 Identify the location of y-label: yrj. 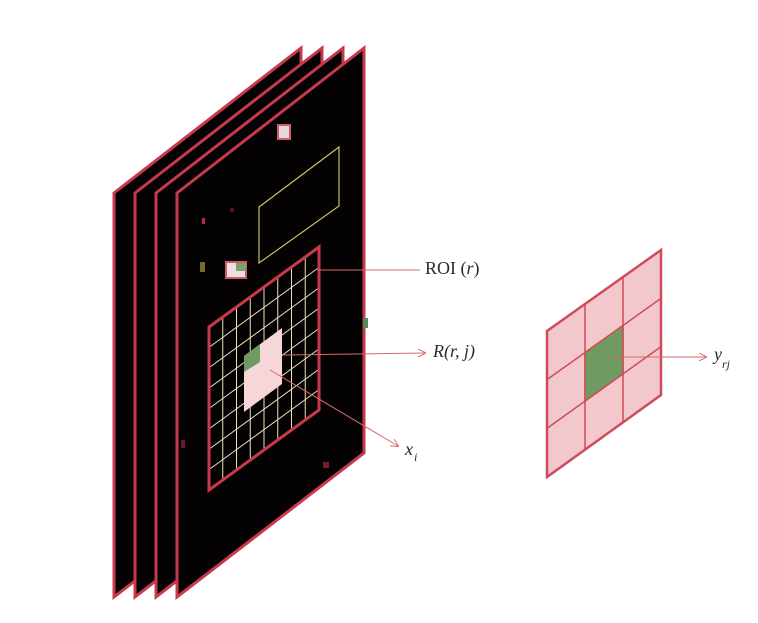
(721, 357).